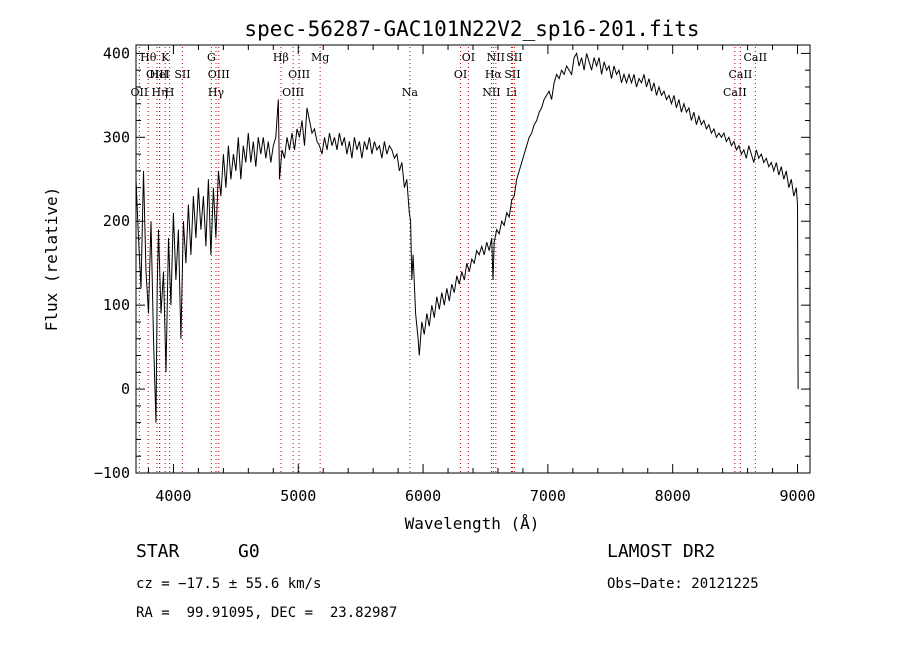 Image resolution: width=900 pixels, height=650 pixels. I want to click on line-marker-label: Hη, so click(159, 92).